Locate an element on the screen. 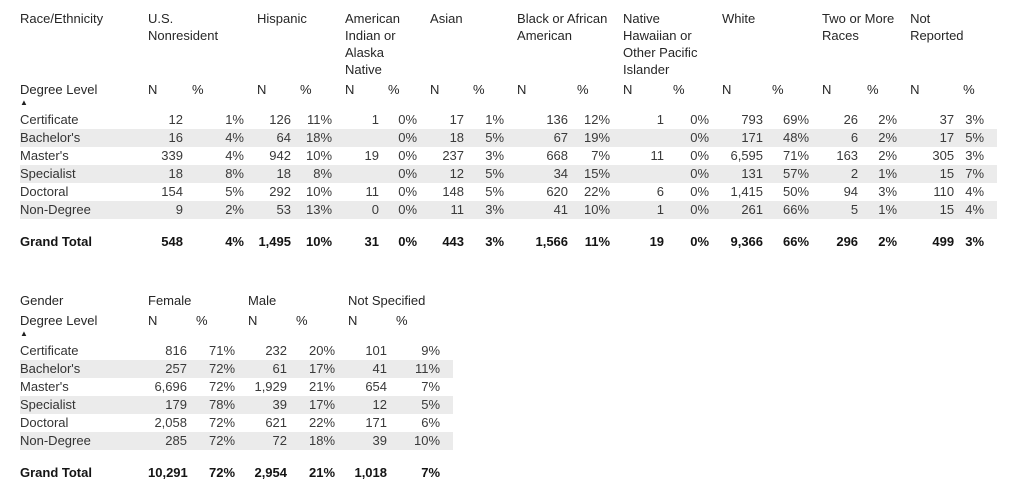  cell-value: 2 is located at coordinates (845, 174).